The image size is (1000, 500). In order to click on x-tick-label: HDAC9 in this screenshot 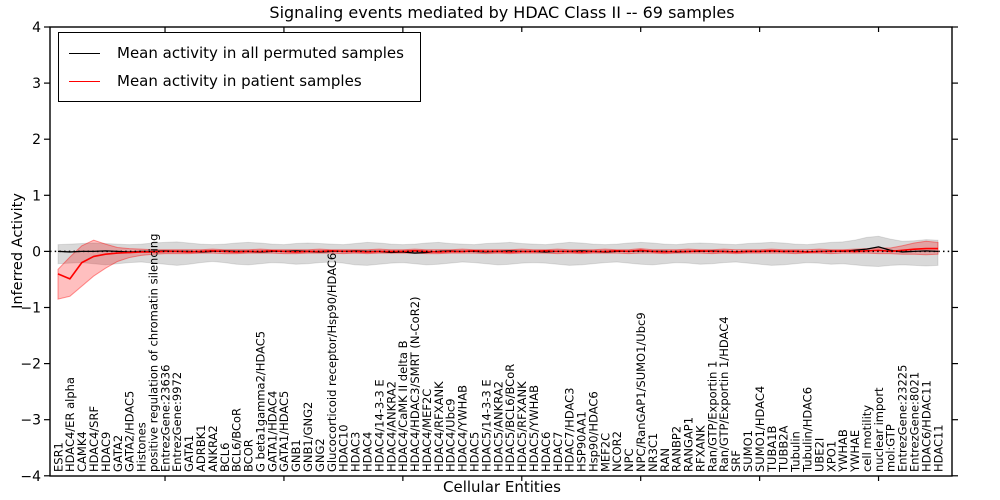, I will do `click(106, 452)`.